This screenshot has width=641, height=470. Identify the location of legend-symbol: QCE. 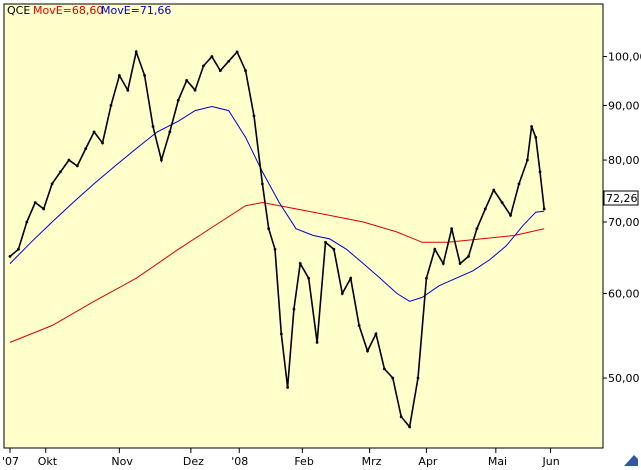
(18, 10).